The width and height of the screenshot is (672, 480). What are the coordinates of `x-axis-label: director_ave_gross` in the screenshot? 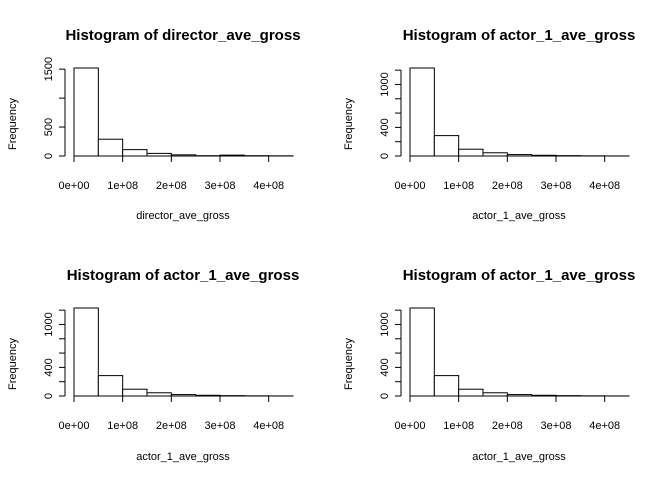 It's located at (183, 216).